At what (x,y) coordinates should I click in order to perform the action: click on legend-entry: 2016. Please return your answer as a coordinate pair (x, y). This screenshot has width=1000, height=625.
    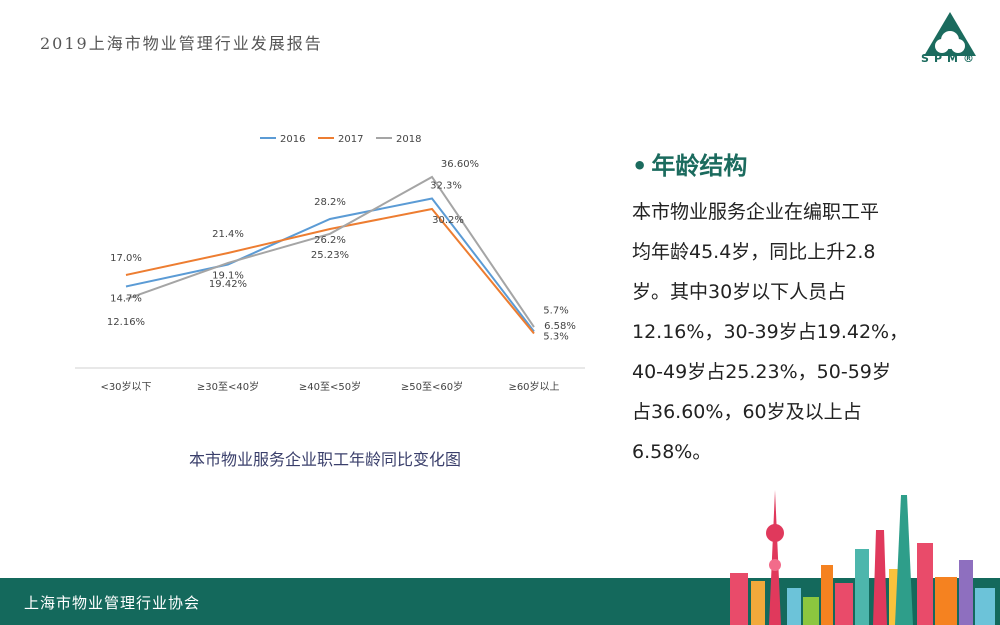
    Looking at the image, I should click on (292, 139).